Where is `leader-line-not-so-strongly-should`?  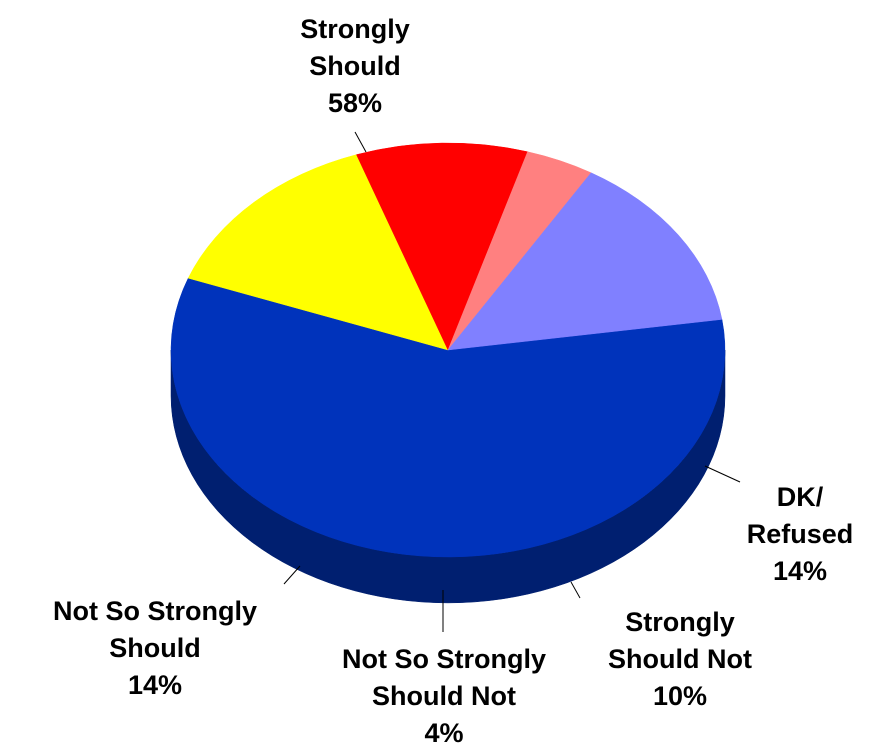
leader-line-not-so-strongly-should is located at coordinates (292, 575).